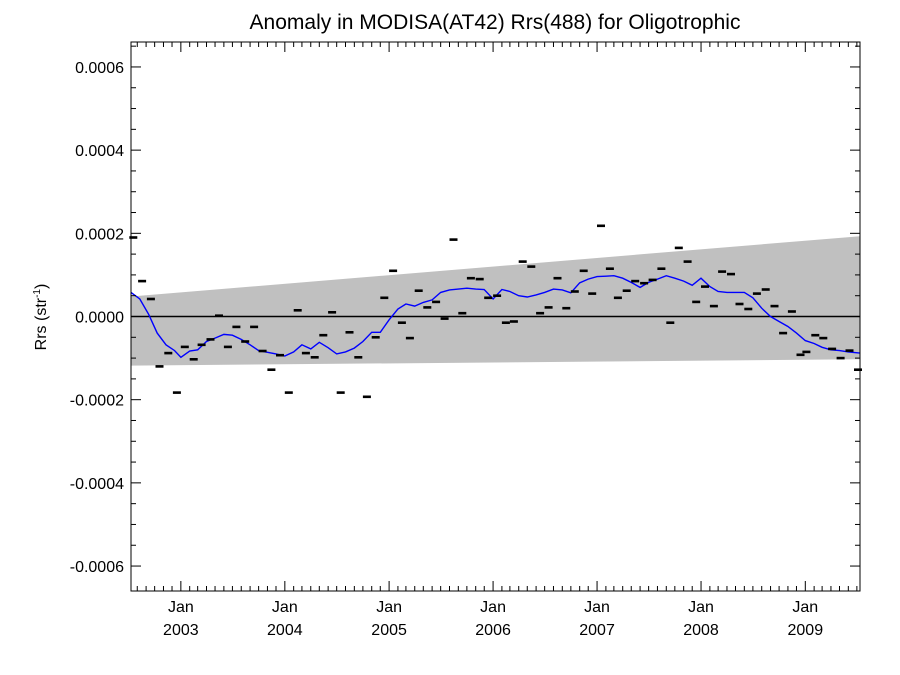  Describe the element at coordinates (41, 286) in the screenshot. I see `y-axis-label-suffix: )` at that location.